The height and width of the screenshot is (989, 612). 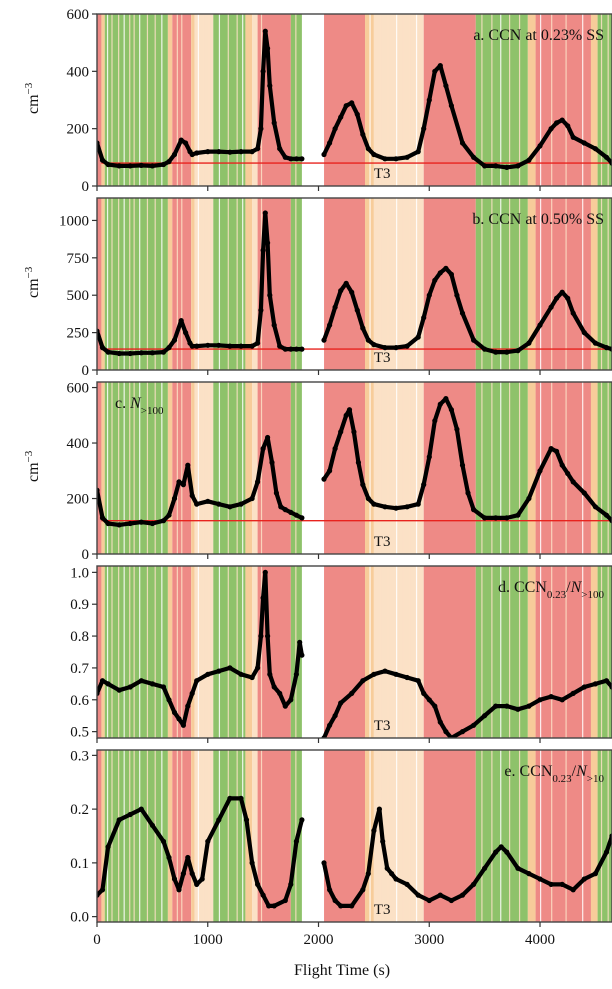 What do you see at coordinates (354, 836) in the screenshot?
I see `panel-frame` at bounding box center [354, 836].